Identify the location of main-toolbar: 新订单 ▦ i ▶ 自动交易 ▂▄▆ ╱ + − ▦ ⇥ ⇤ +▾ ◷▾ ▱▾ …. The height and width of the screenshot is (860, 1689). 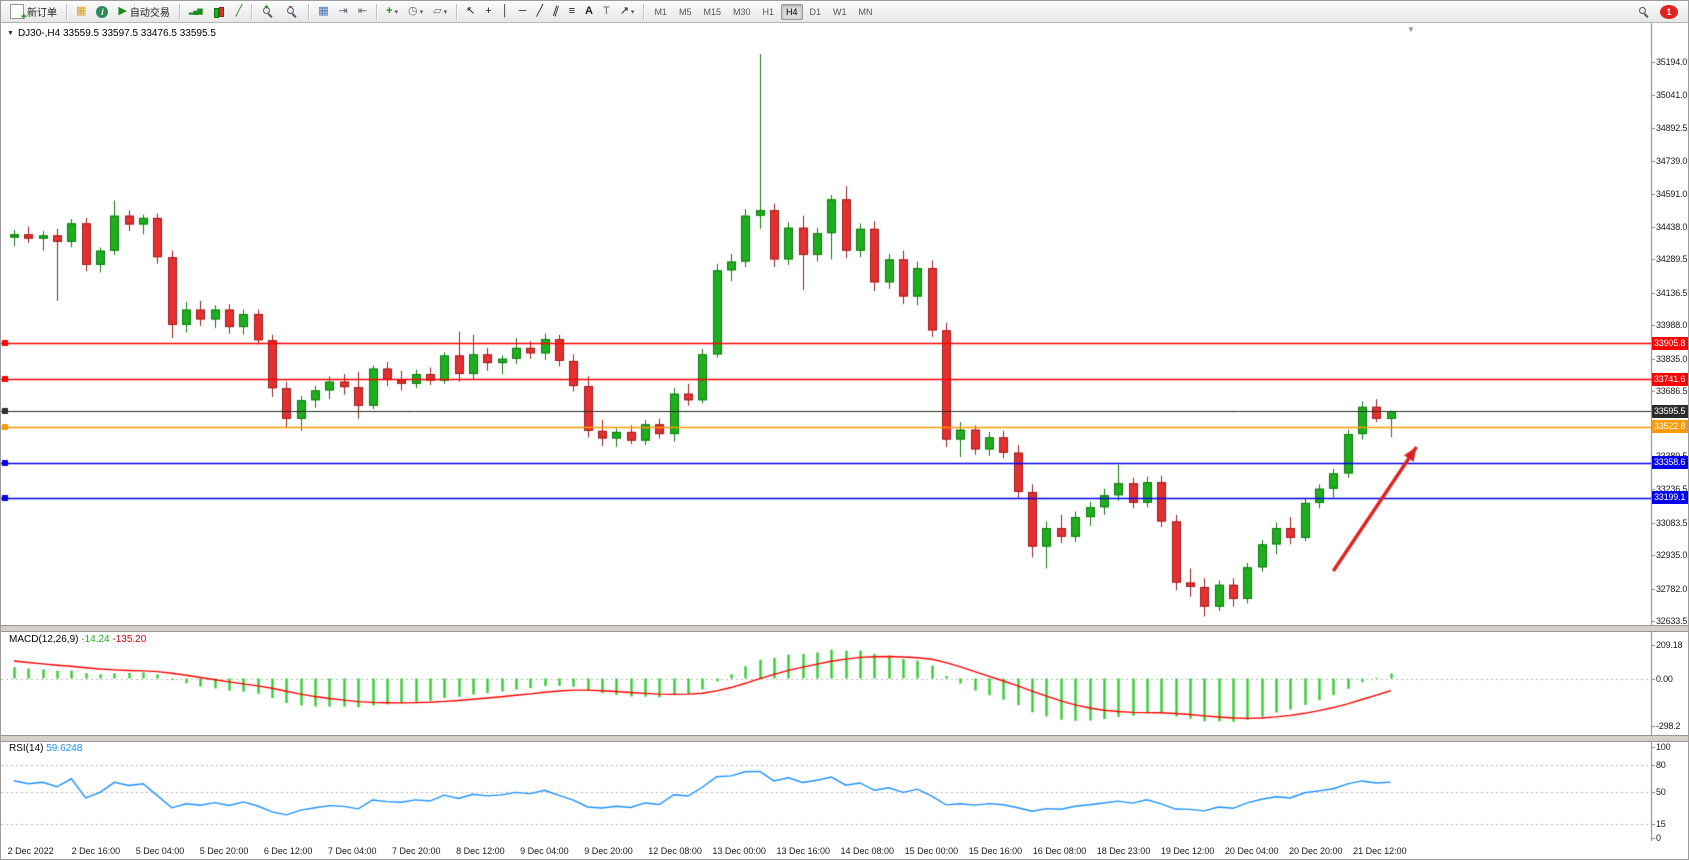
(844, 12).